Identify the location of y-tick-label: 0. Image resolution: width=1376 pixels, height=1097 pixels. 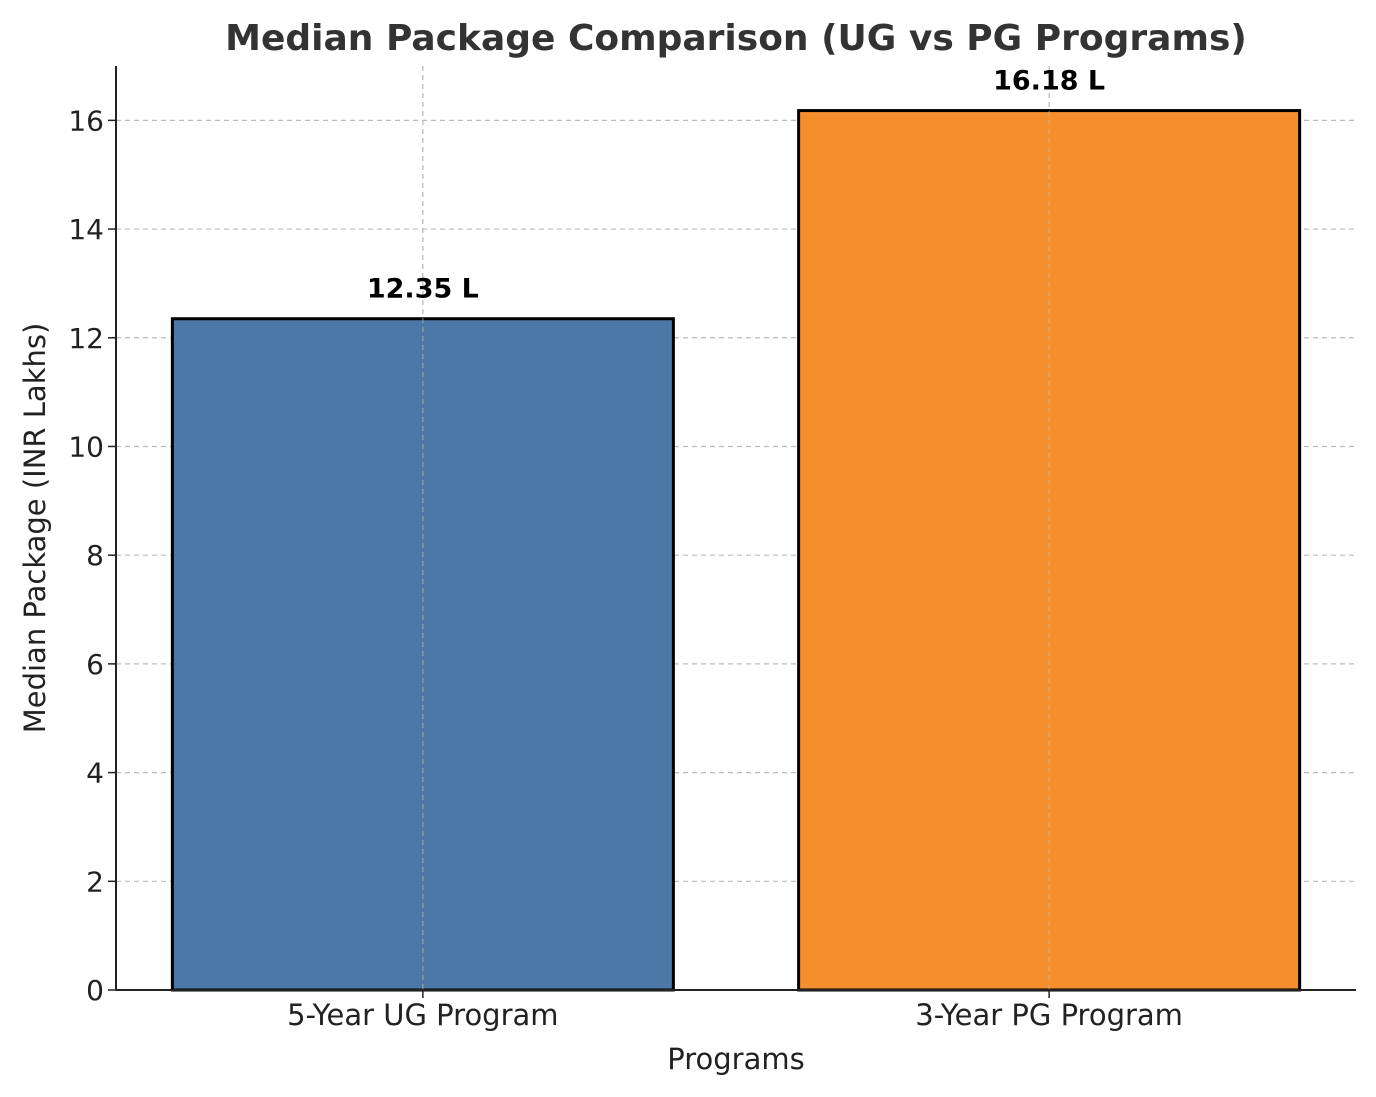
(95, 990).